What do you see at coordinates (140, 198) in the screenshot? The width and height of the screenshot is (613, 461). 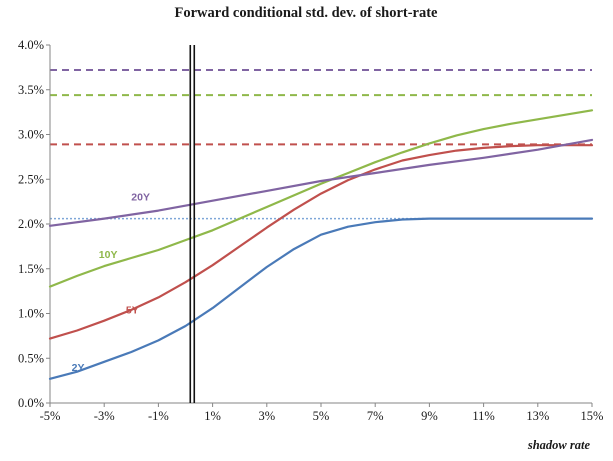 I see `series-label-20Y: 20Y` at bounding box center [140, 198].